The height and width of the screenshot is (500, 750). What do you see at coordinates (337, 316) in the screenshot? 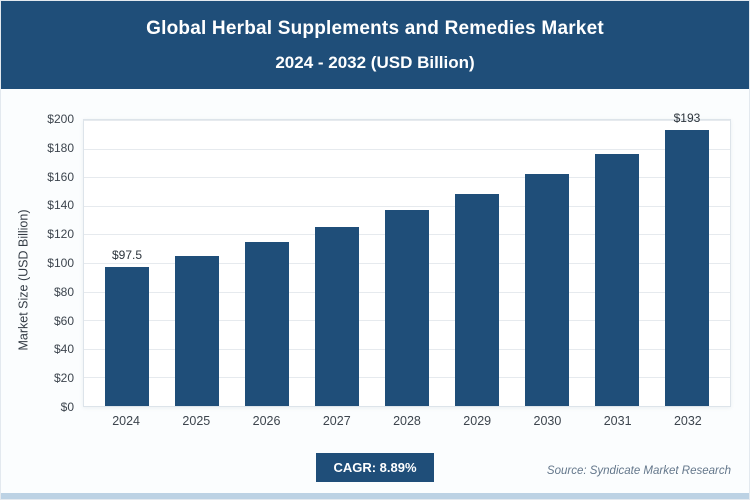
I see `bar-2027` at bounding box center [337, 316].